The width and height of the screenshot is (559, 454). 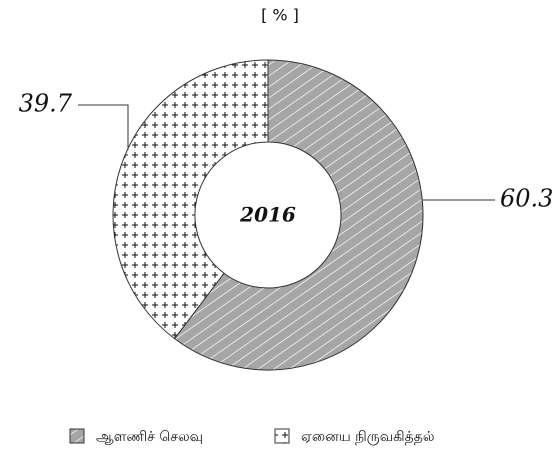 I want to click on leader-line, so click(x=103, y=127).